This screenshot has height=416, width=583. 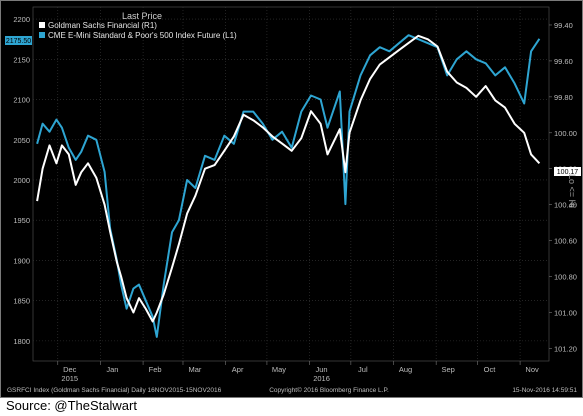 What do you see at coordinates (405, 369) in the screenshot?
I see `x-tick-label: Aug` at bounding box center [405, 369].